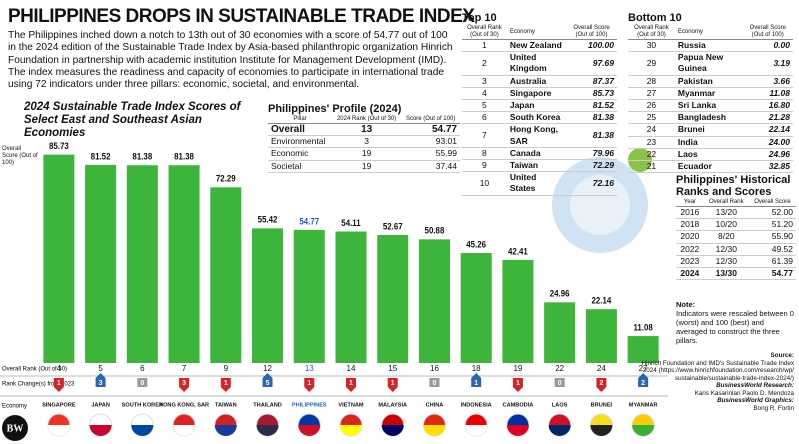 The height and width of the screenshot is (444, 799). What do you see at coordinates (643, 405) in the screenshot?
I see `x-tick-label: MYANMAR` at bounding box center [643, 405].